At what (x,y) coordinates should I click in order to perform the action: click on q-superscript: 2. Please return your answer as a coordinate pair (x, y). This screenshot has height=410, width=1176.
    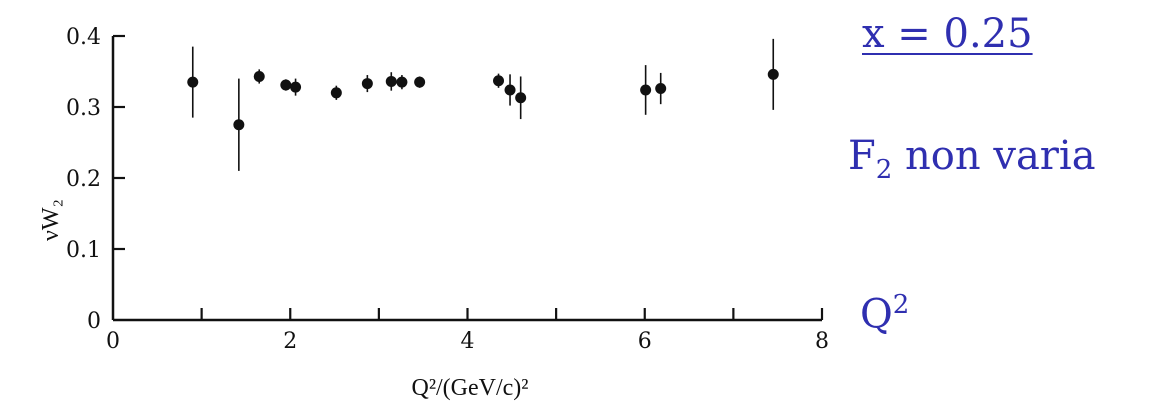
    Looking at the image, I should click on (901, 305).